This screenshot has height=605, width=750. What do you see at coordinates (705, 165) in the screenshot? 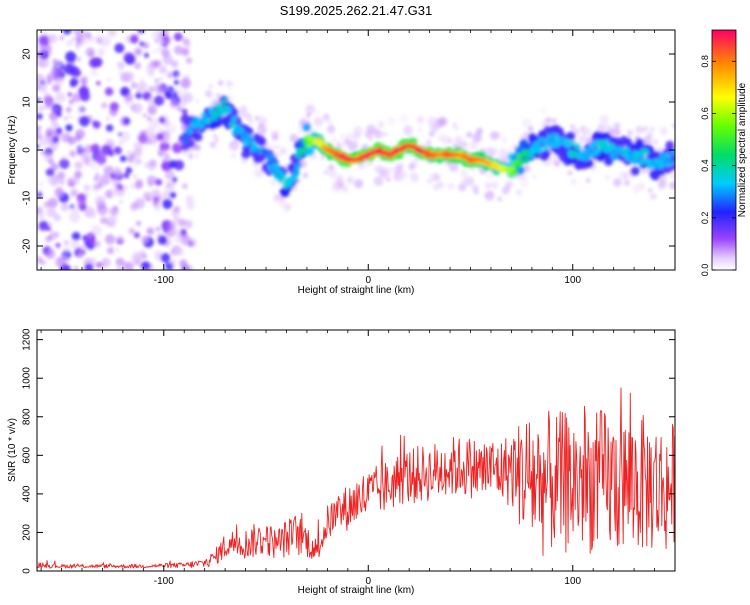
I see `colorbar-tick-label: 0.4` at bounding box center [705, 165].